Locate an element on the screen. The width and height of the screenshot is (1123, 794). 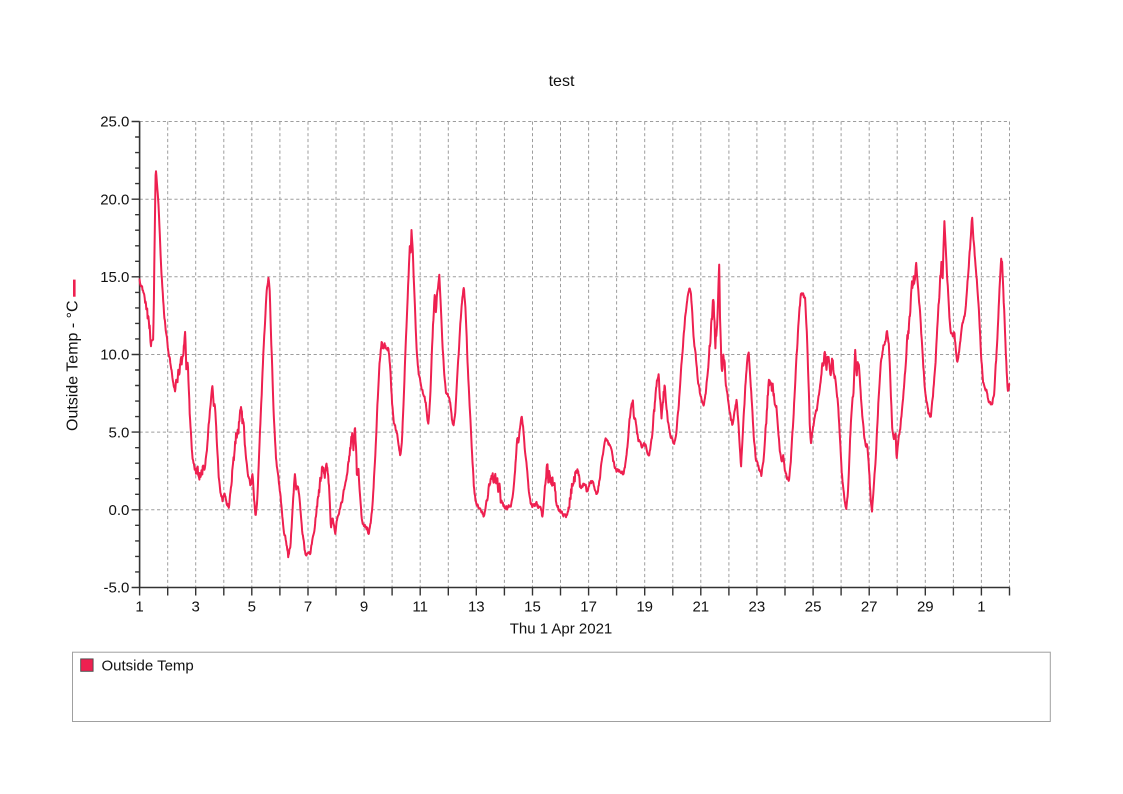
svg-text: Thu 1 Apr 2021 is located at coordinates (561, 629).